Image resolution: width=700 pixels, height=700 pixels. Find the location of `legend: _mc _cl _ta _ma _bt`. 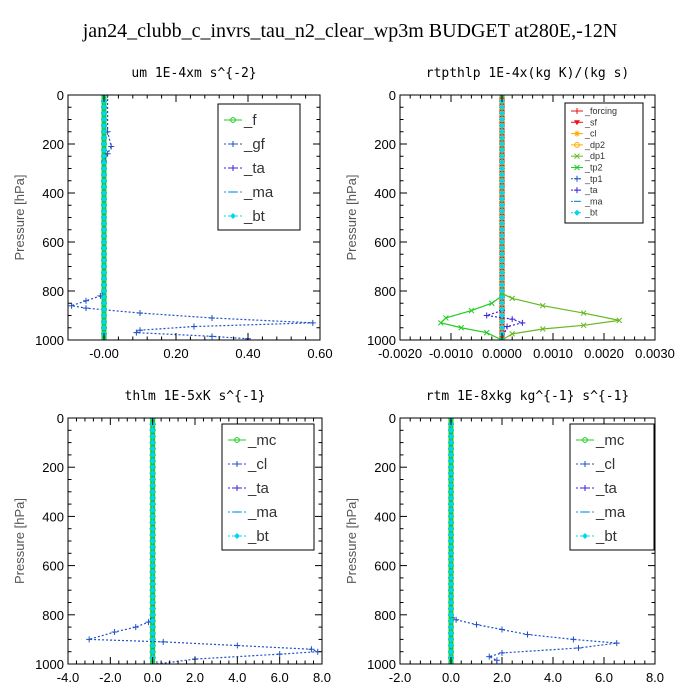

legend: _mc _cl _ta _ma _bt is located at coordinates (612, 487).